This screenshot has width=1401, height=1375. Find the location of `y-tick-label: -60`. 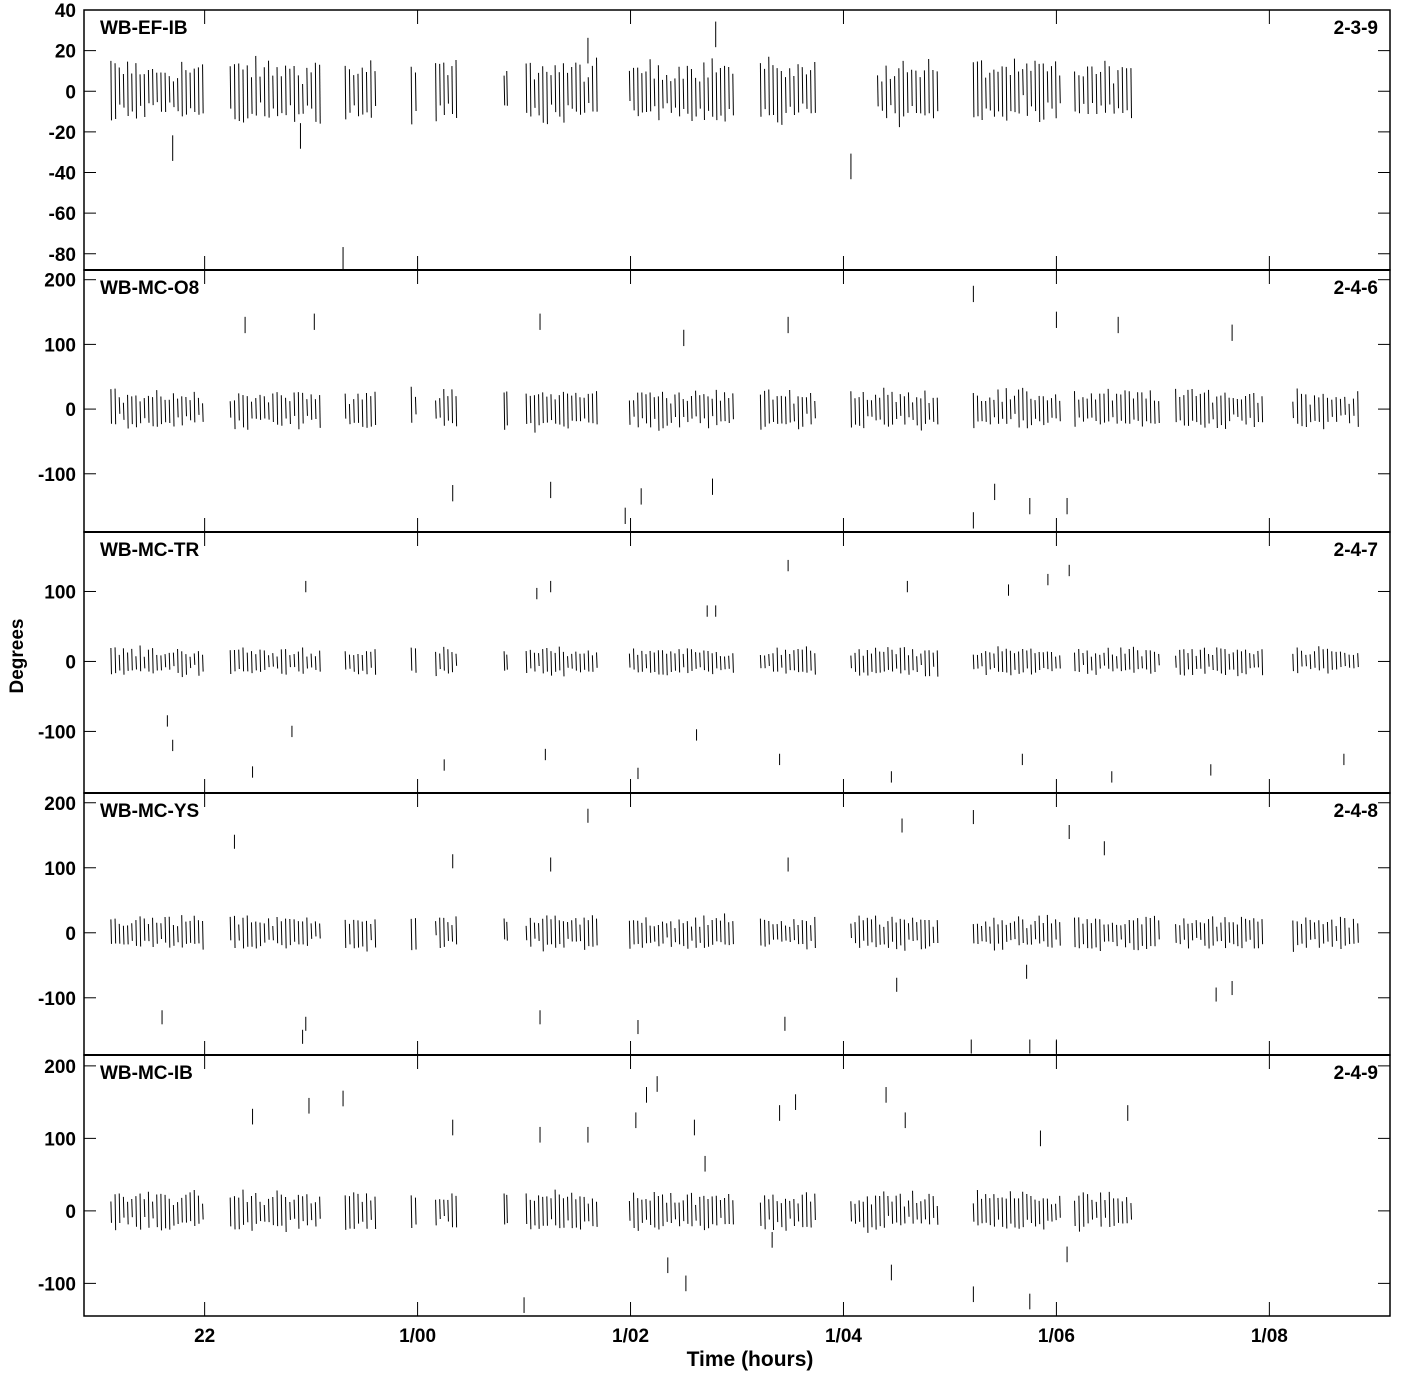

y-tick-label: -60 is located at coordinates (62, 214).